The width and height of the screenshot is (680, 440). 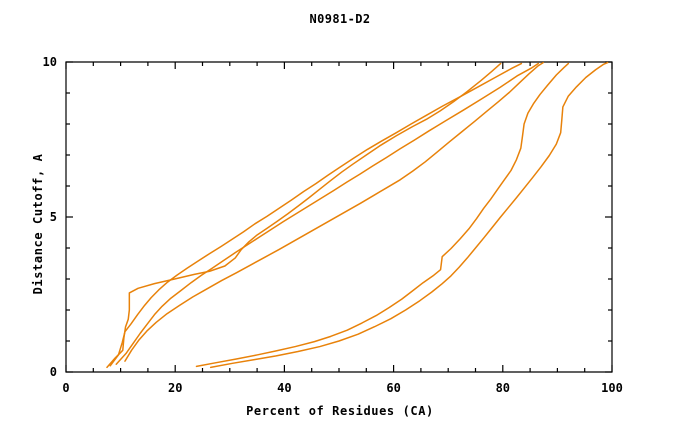 I want to click on svg-text: 20, so click(x=175, y=388).